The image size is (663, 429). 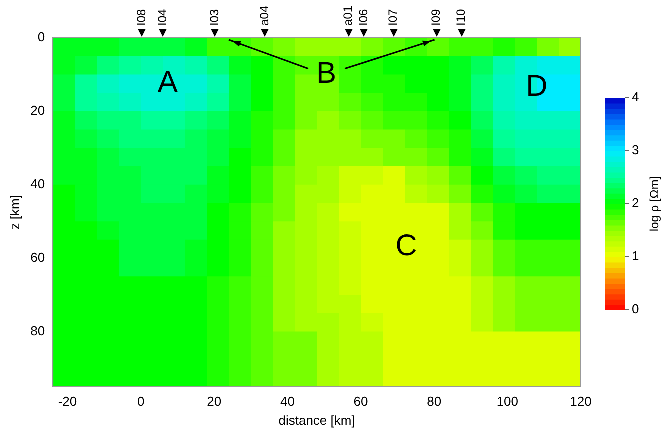 I want to click on color-bar-label: 4, so click(x=636, y=97).